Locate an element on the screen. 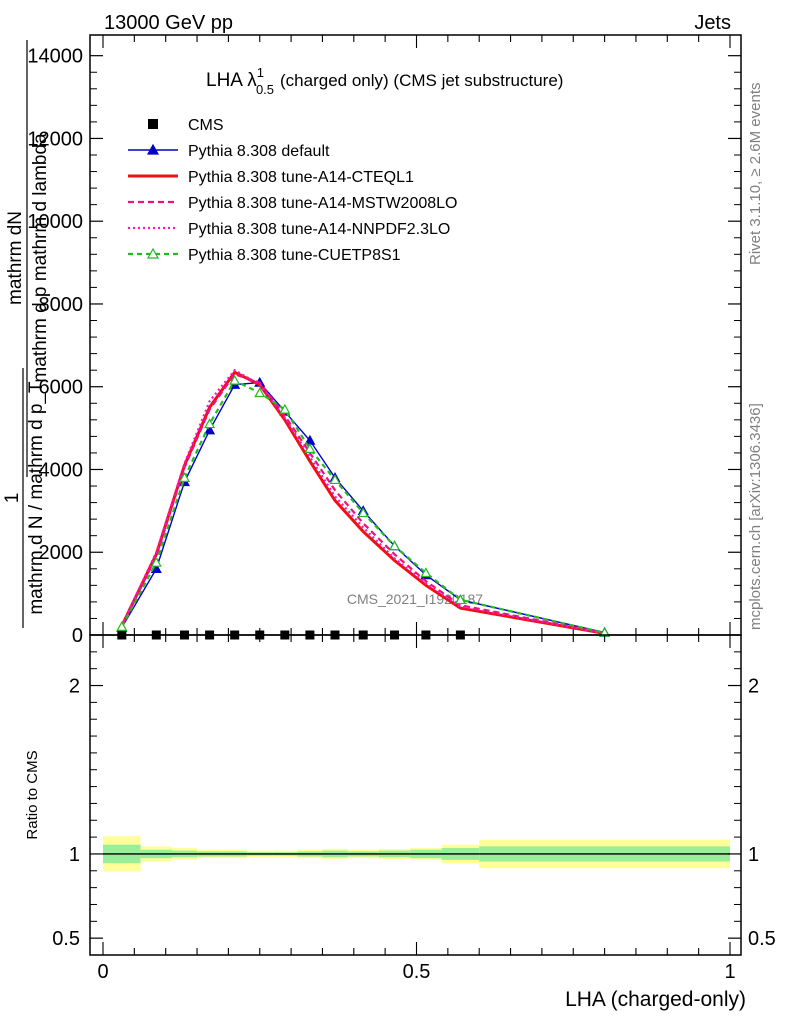  x-tick-label: 1 is located at coordinates (729, 972).